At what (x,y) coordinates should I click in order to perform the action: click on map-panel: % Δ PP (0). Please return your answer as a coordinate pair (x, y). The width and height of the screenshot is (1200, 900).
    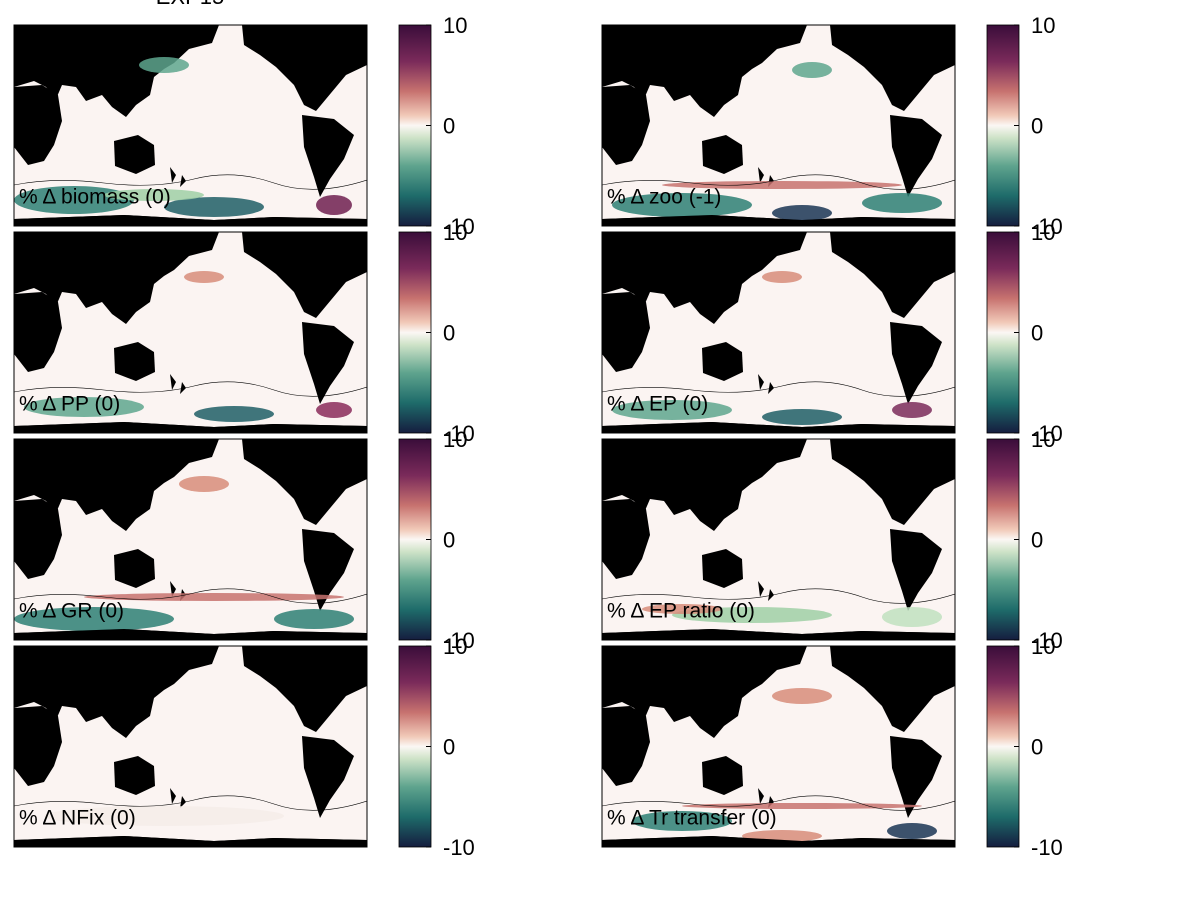
    Looking at the image, I should click on (190, 332).